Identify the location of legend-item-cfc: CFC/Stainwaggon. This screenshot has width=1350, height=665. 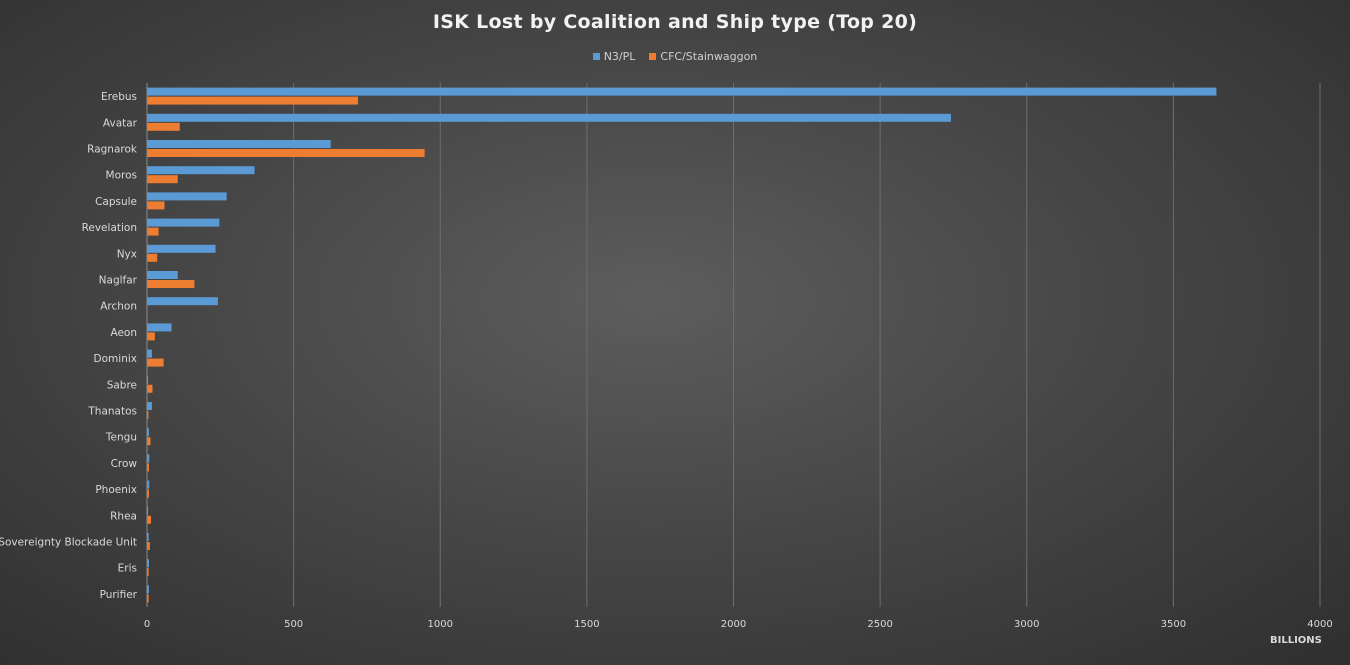
(703, 56).